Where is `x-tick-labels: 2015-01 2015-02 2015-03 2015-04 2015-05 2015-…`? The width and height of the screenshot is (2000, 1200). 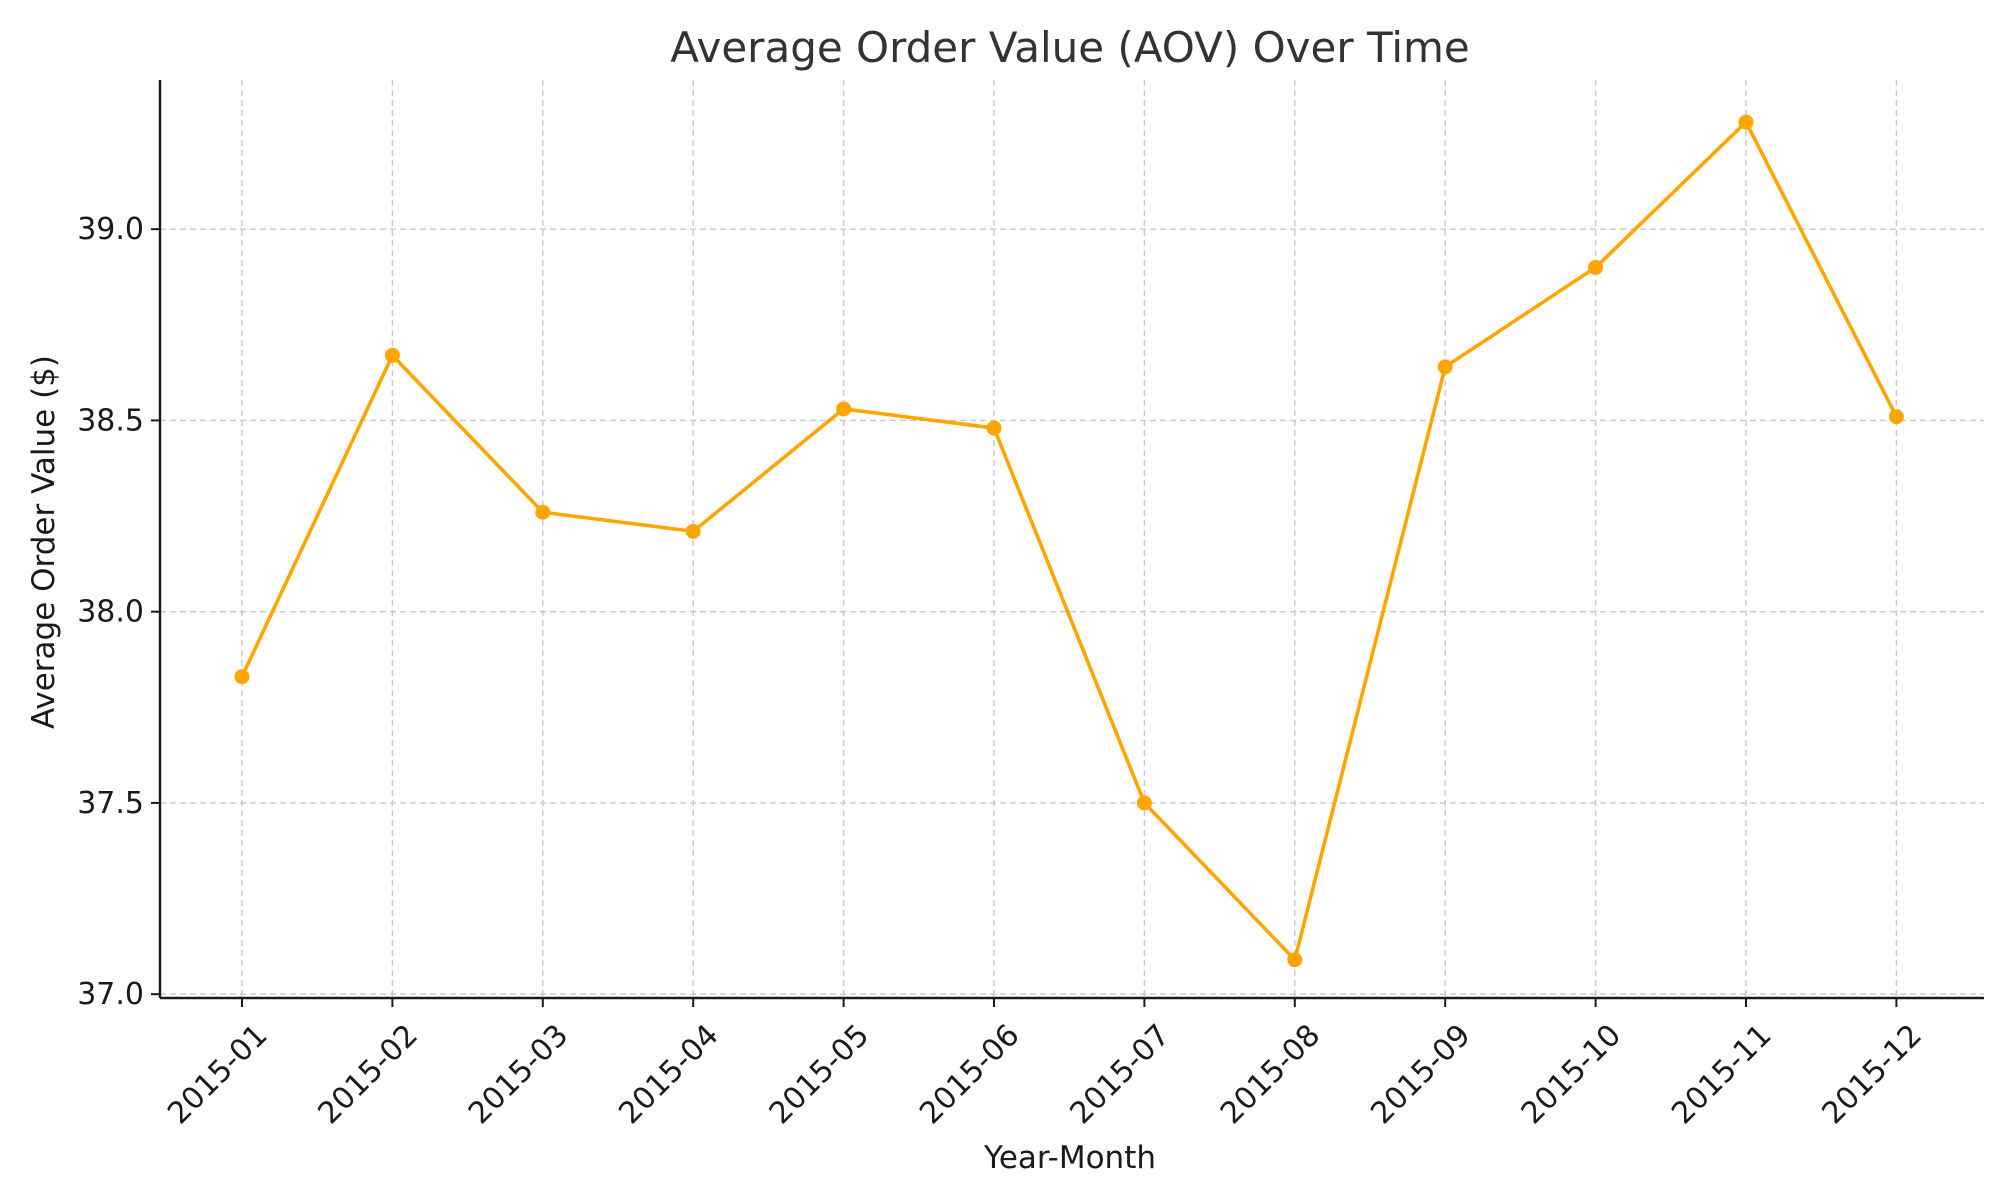 x-tick-labels: 2015-01 2015-02 2015-03 2015-04 2015-05 2015-… is located at coordinates (1045, 1074).